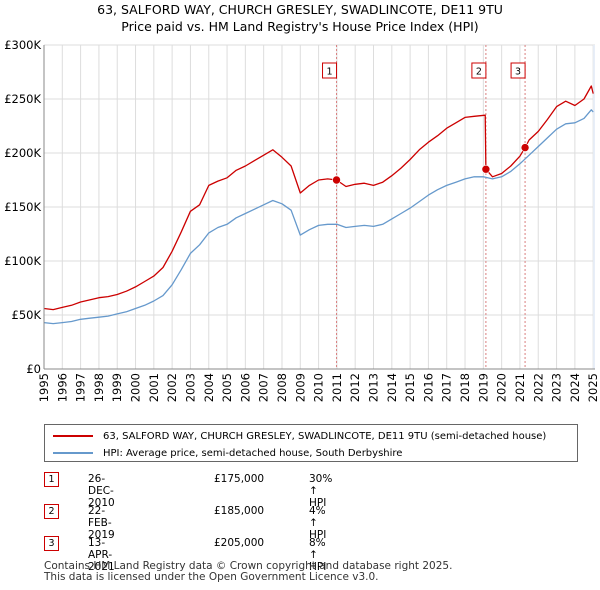 The image size is (600, 590). What do you see at coordinates (33, 369) in the screenshot?
I see `y-tick-label: £0` at bounding box center [33, 369].